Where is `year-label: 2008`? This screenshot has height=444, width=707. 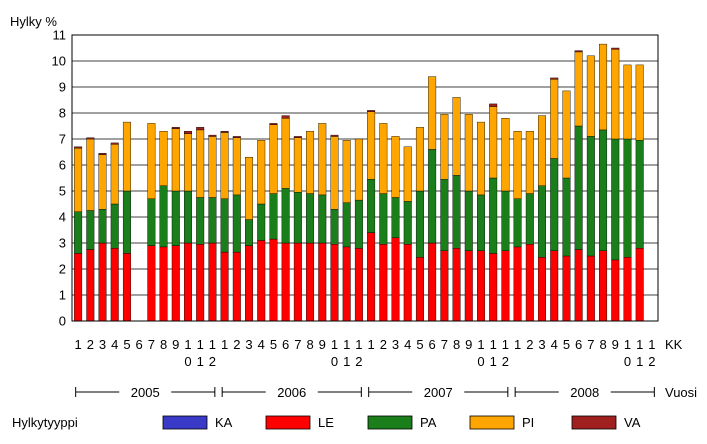
year-label: 2008 is located at coordinates (584, 392).